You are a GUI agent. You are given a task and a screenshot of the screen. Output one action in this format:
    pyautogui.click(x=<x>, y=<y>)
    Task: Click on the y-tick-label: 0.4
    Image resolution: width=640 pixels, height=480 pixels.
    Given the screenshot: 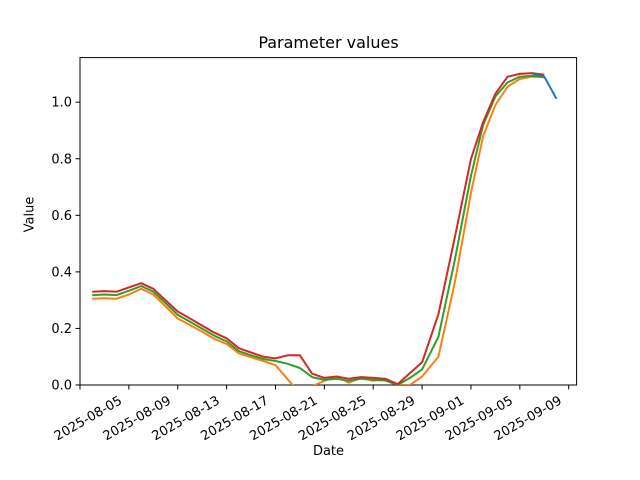 What is the action you would take?
    pyautogui.click(x=61, y=272)
    